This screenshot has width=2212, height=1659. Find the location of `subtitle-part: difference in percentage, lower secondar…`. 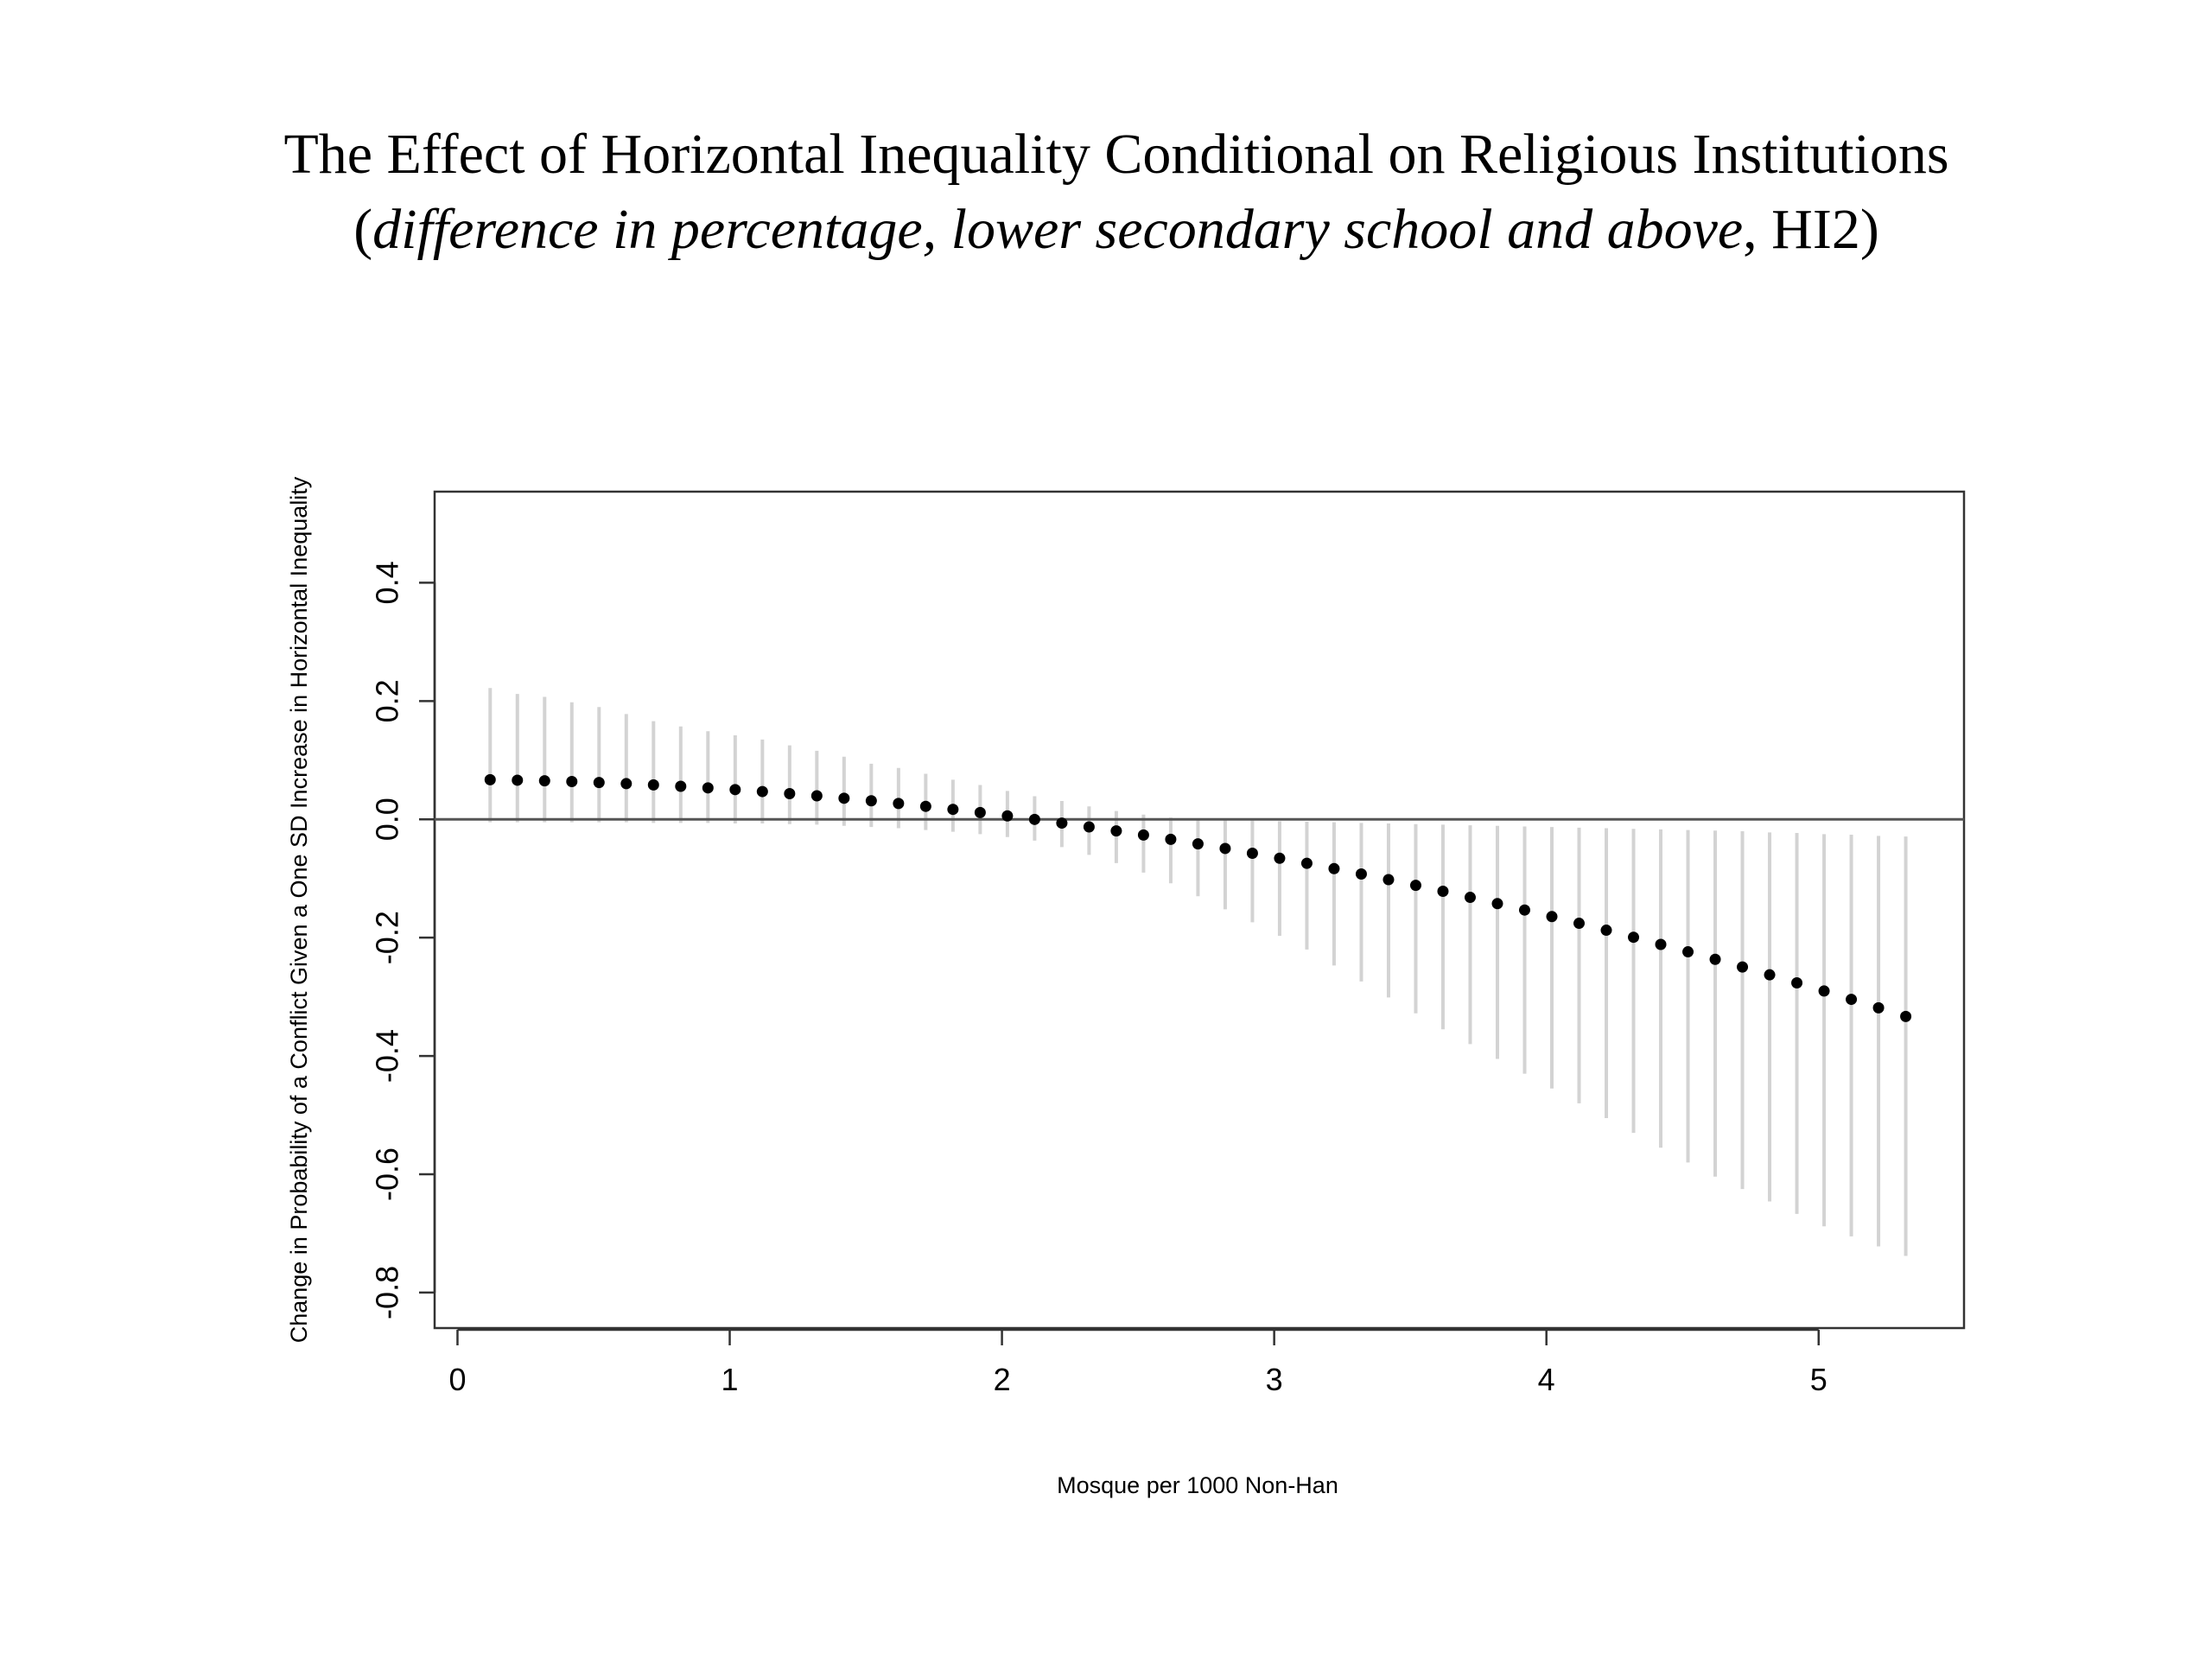

subtitle-part: difference in percentage, lower secondar… is located at coordinates (1057, 230).